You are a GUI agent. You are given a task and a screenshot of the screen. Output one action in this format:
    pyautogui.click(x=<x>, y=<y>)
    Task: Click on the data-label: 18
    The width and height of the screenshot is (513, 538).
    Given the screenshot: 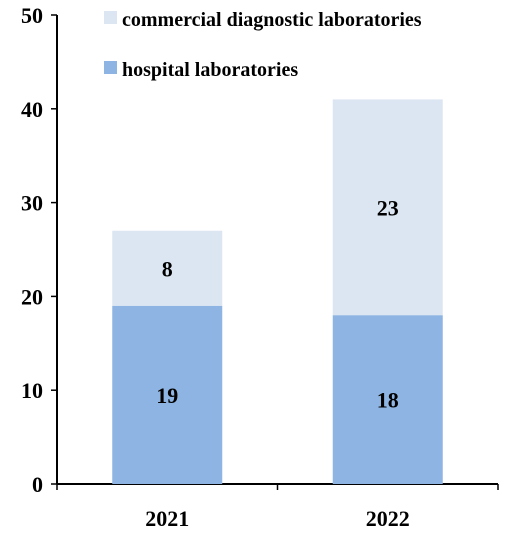 What is the action you would take?
    pyautogui.click(x=388, y=400)
    